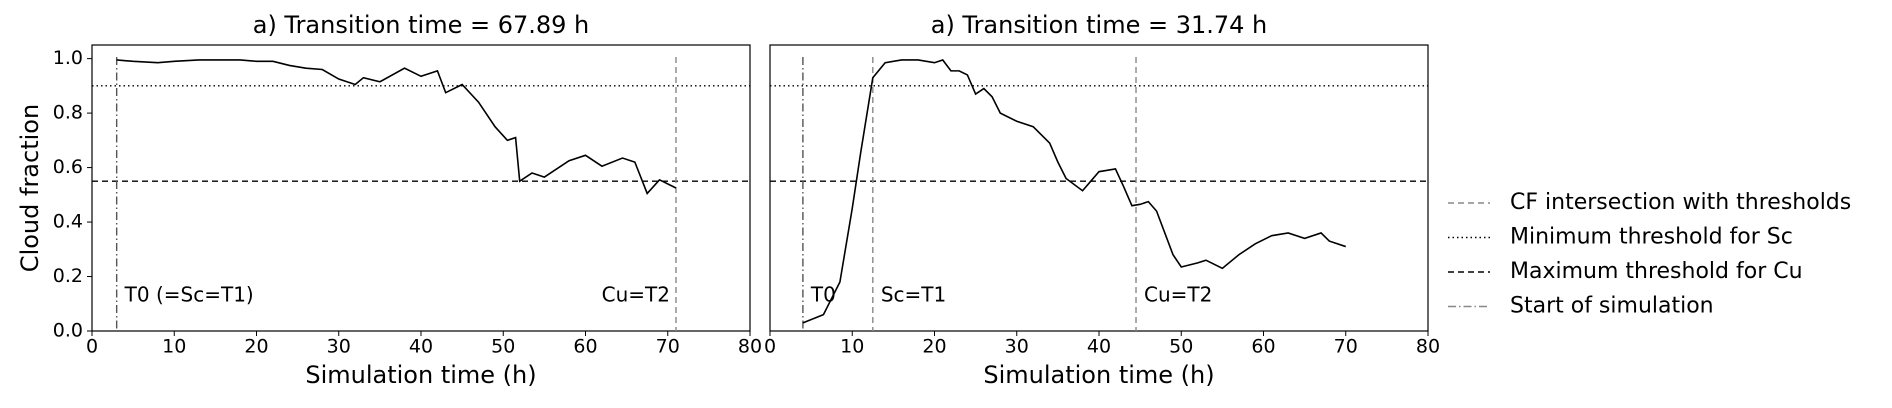  Describe the element at coordinates (68, 113) in the screenshot. I see `y-tick-label: 0.8` at that location.